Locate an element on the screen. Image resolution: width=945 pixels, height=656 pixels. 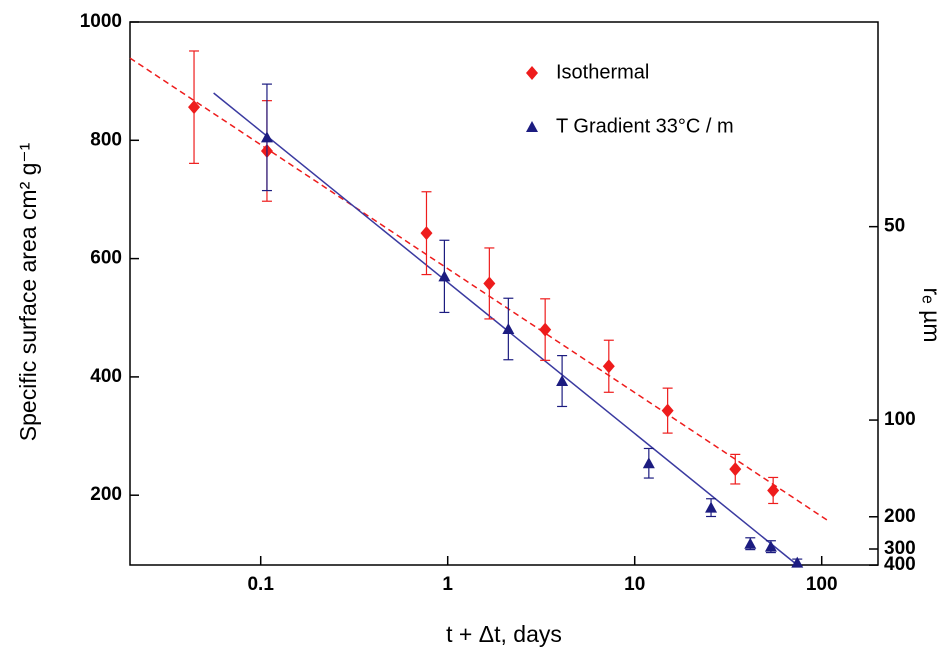
x-tick-label: 10 is located at coordinates (634, 584).